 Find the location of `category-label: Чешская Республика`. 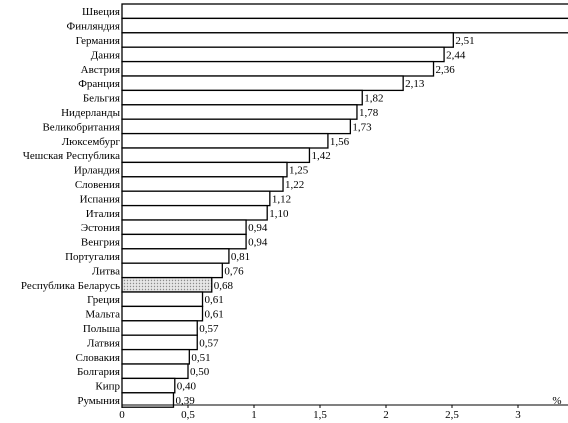

category-label: Чешская Республика is located at coordinates (71, 156).